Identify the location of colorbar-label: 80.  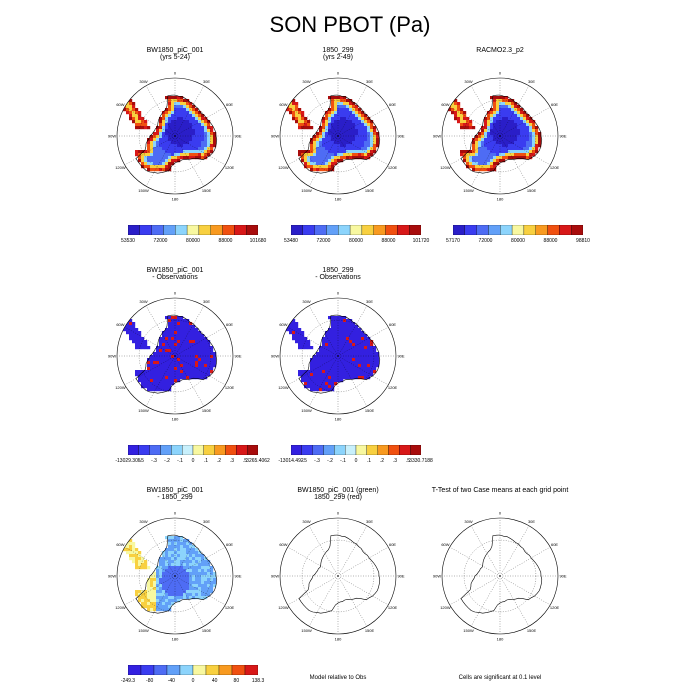
(236, 681).